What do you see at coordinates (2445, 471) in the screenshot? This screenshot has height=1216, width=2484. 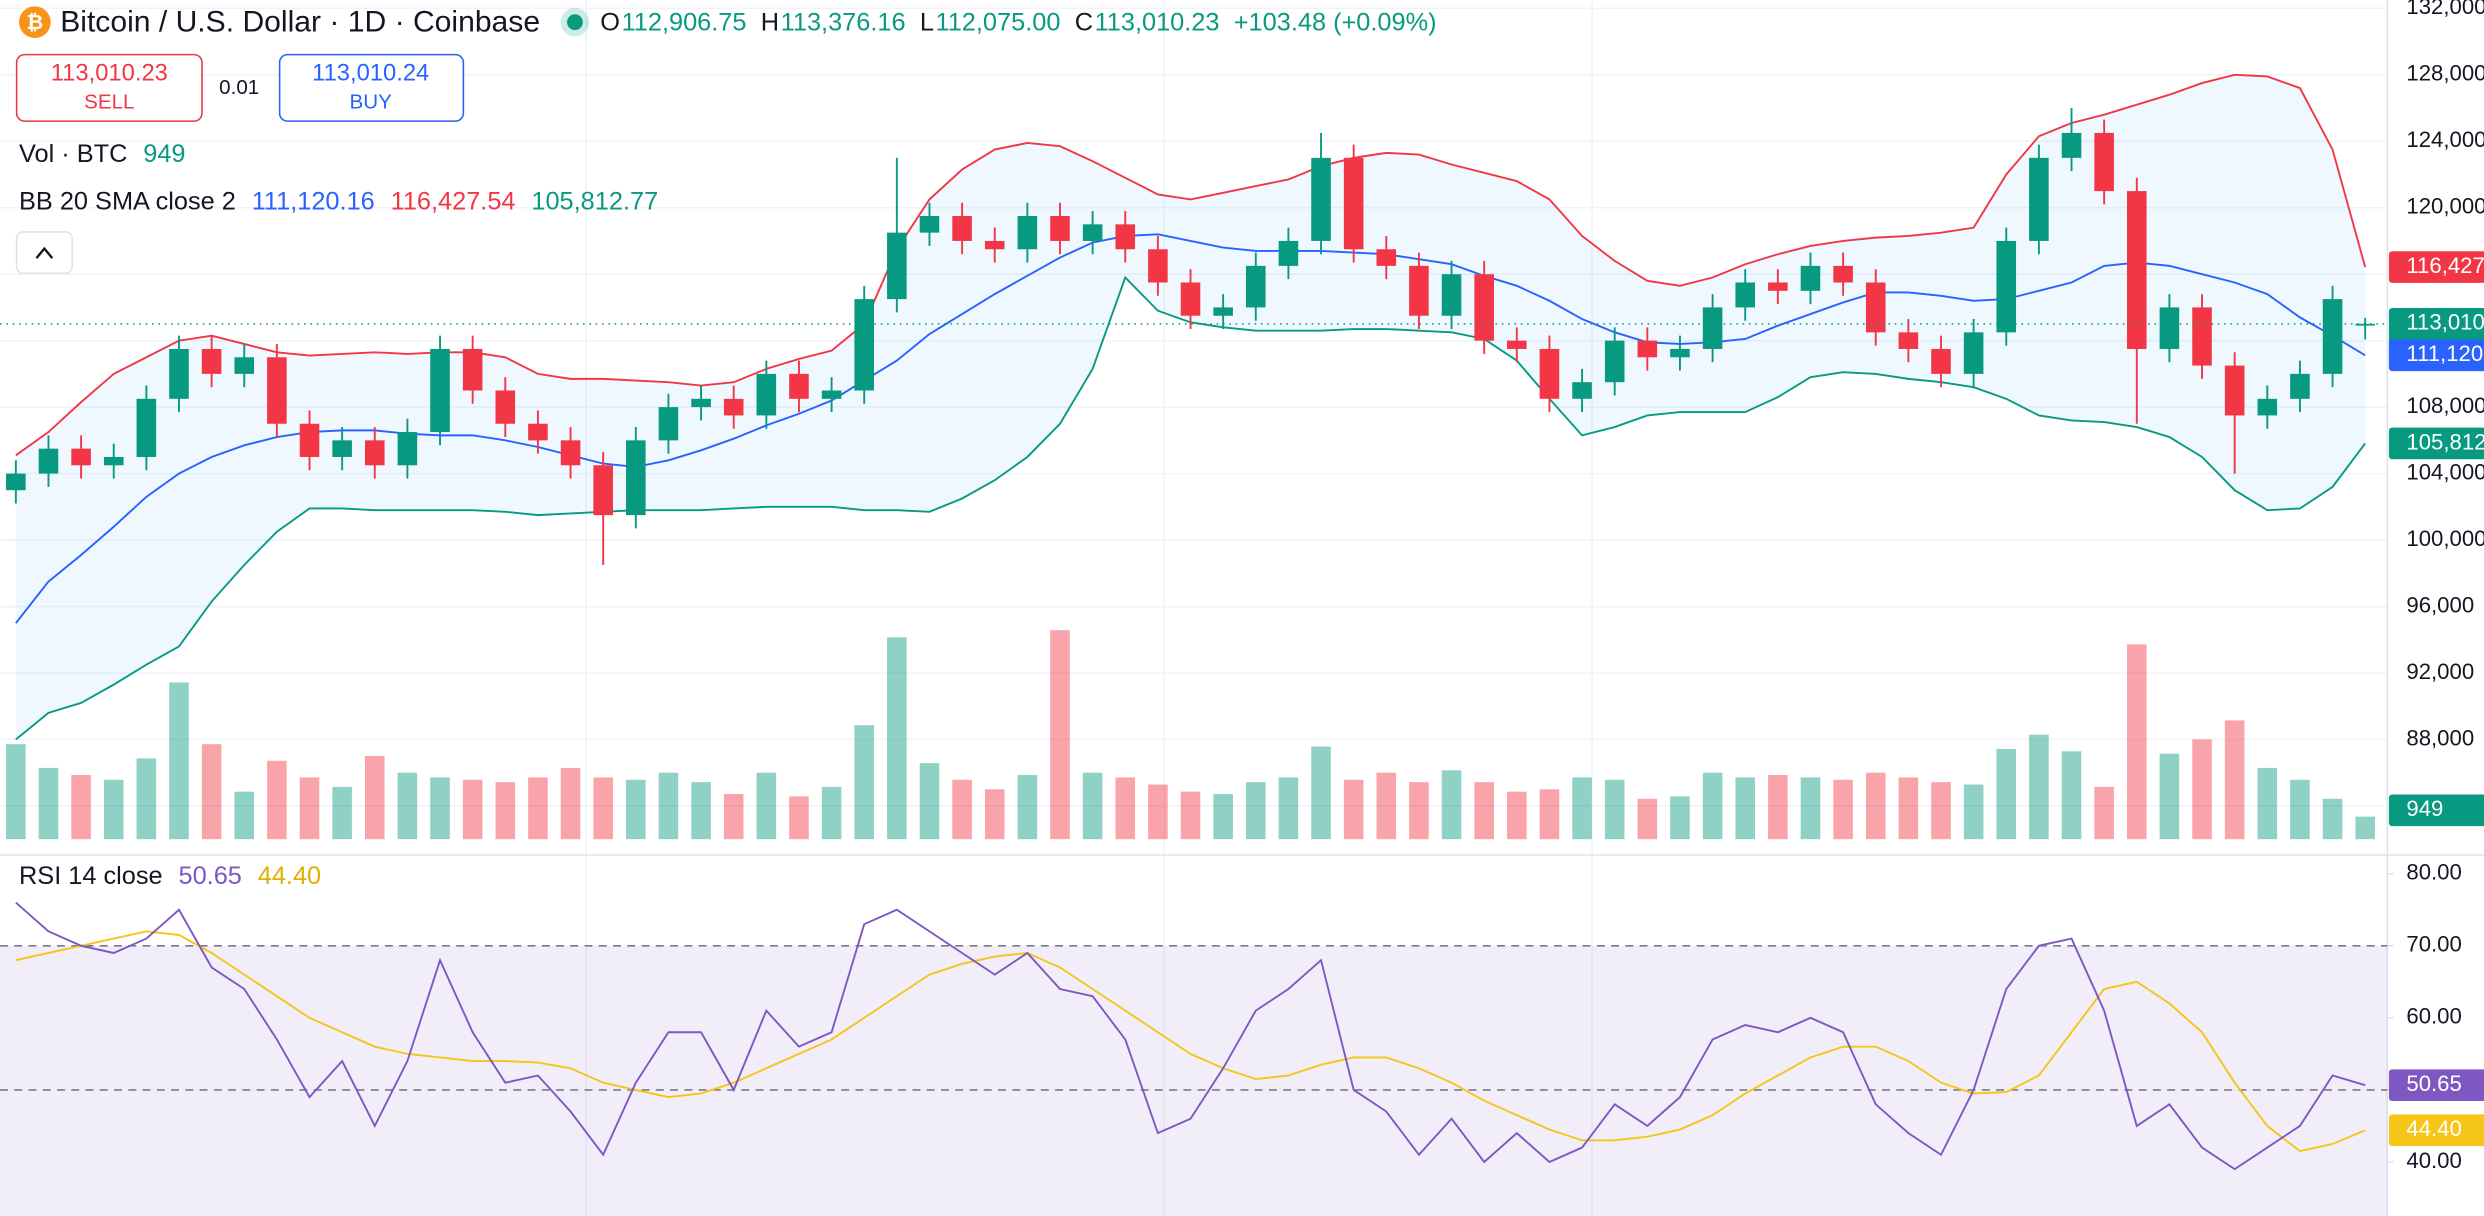 I see `y-tick-label: 104,000` at bounding box center [2445, 471].